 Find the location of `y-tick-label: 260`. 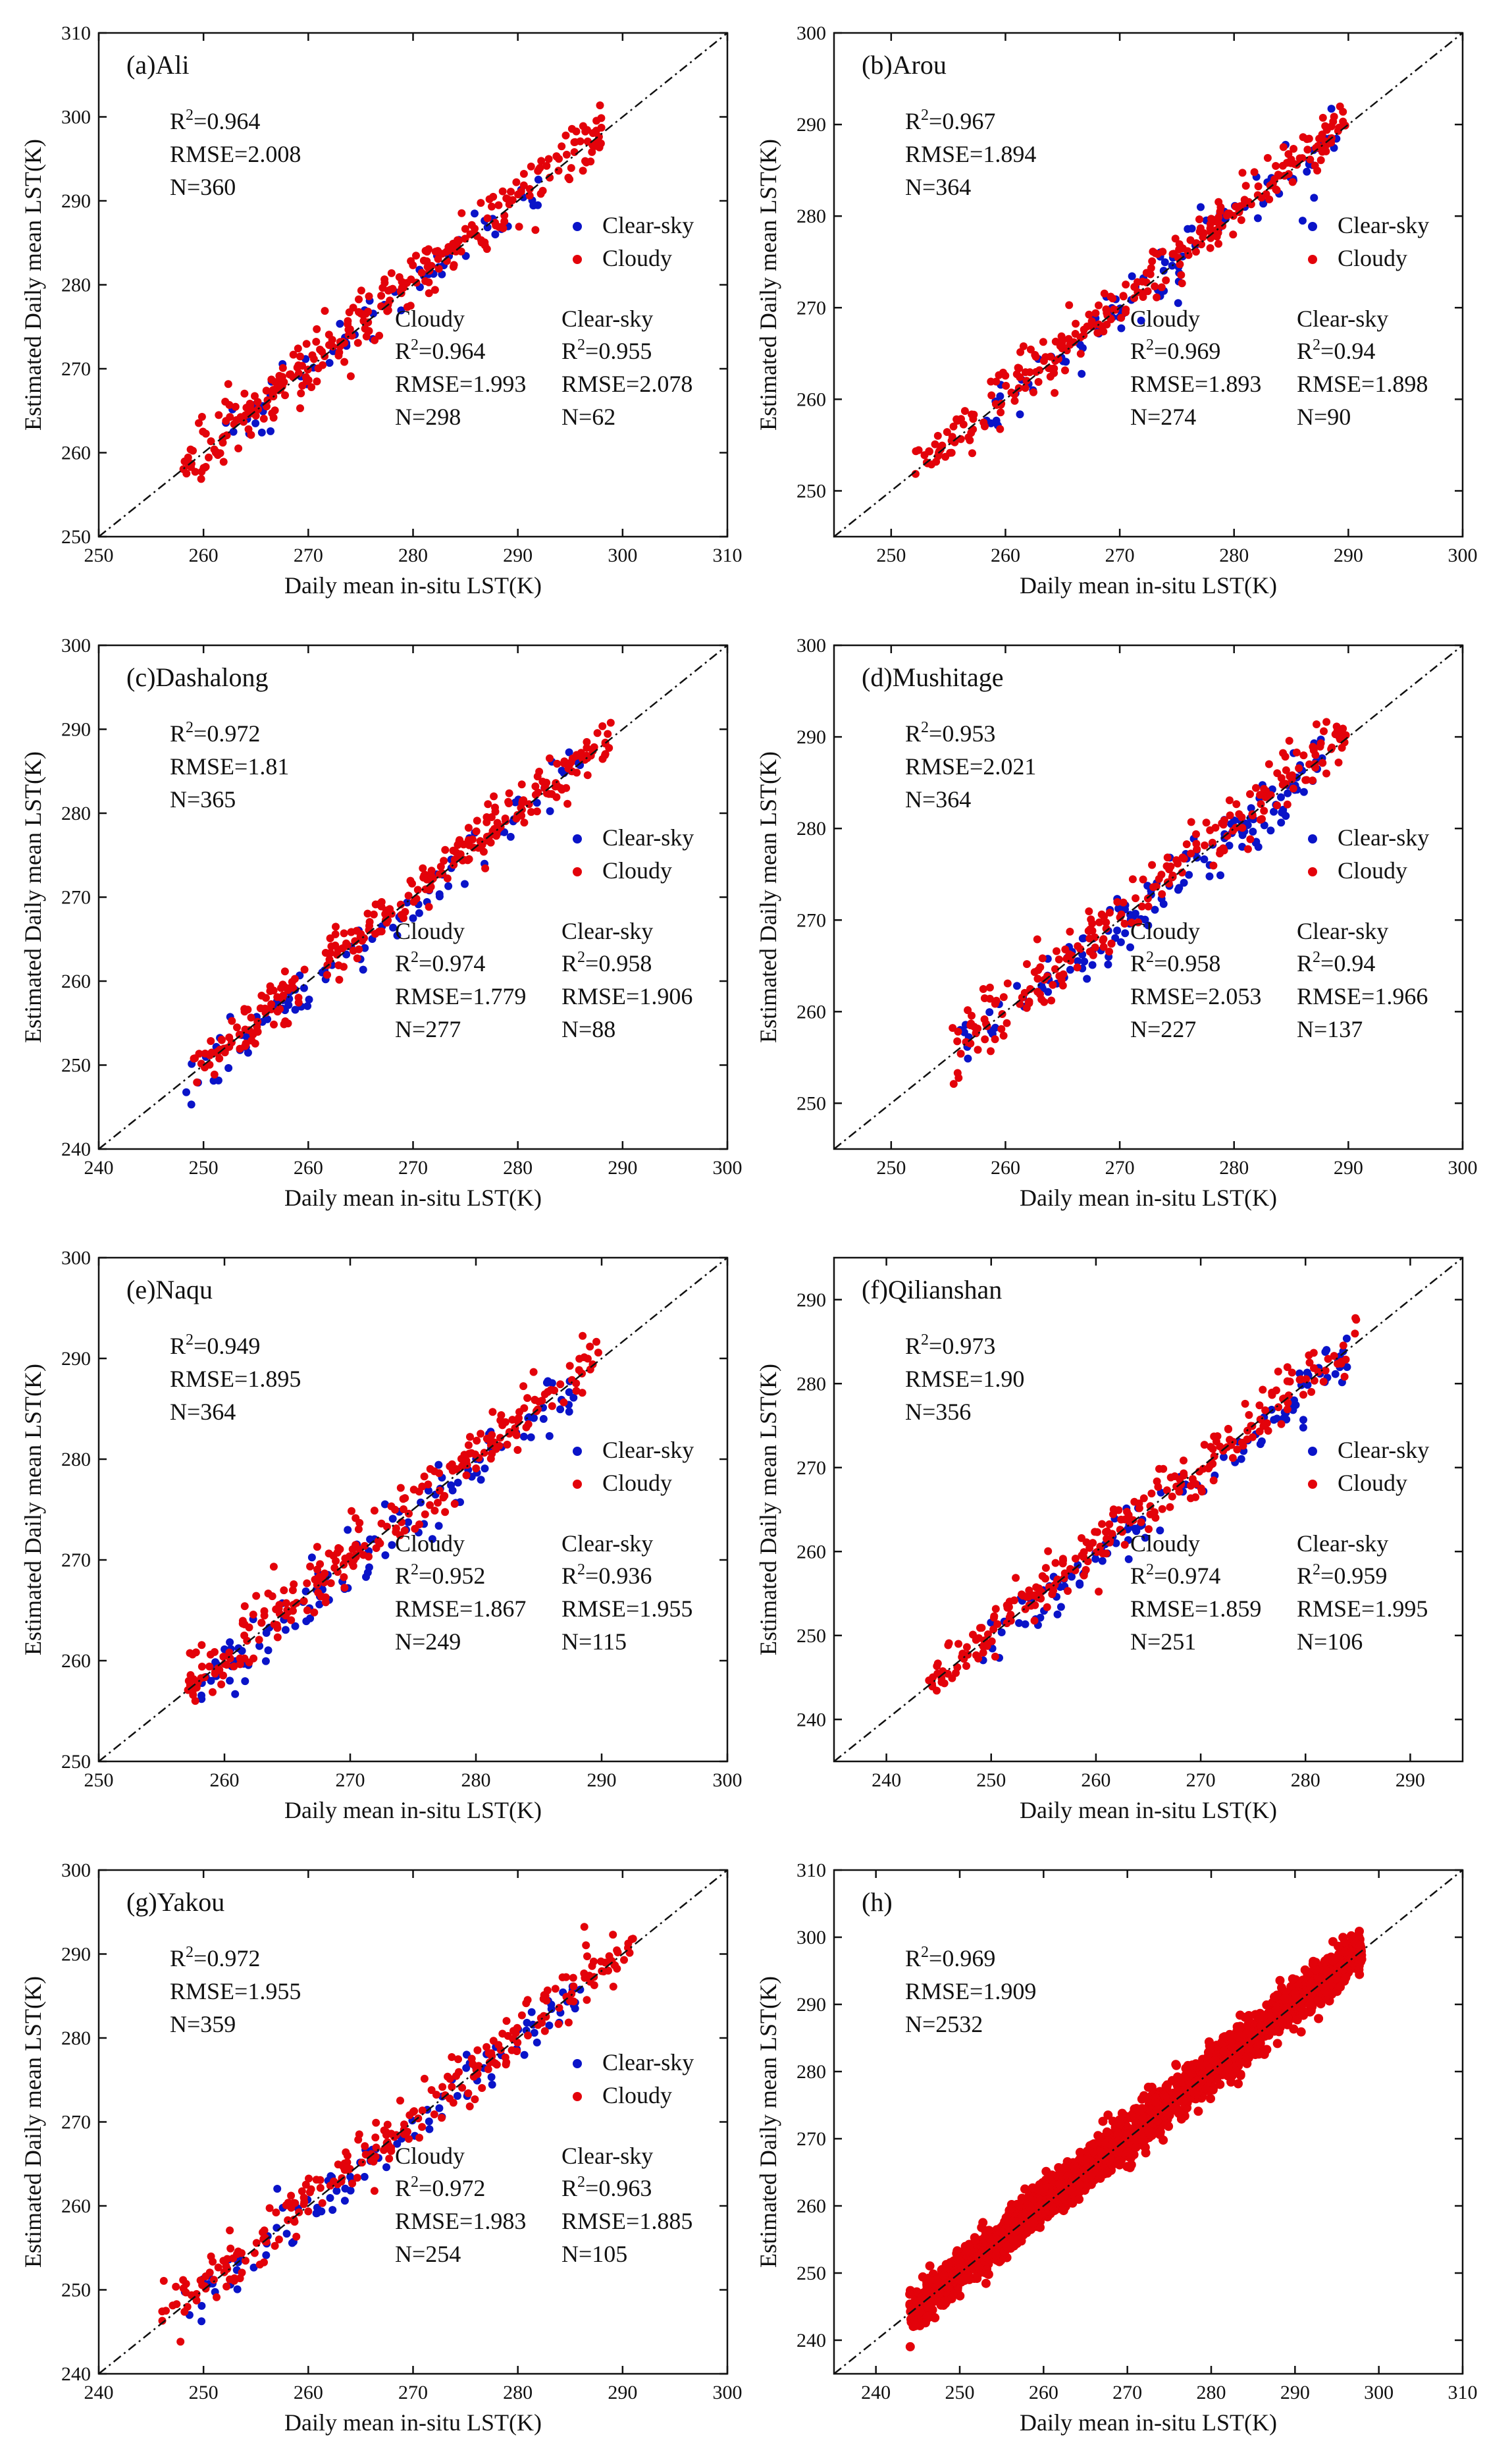

y-tick-label: 260 is located at coordinates (76, 1661).